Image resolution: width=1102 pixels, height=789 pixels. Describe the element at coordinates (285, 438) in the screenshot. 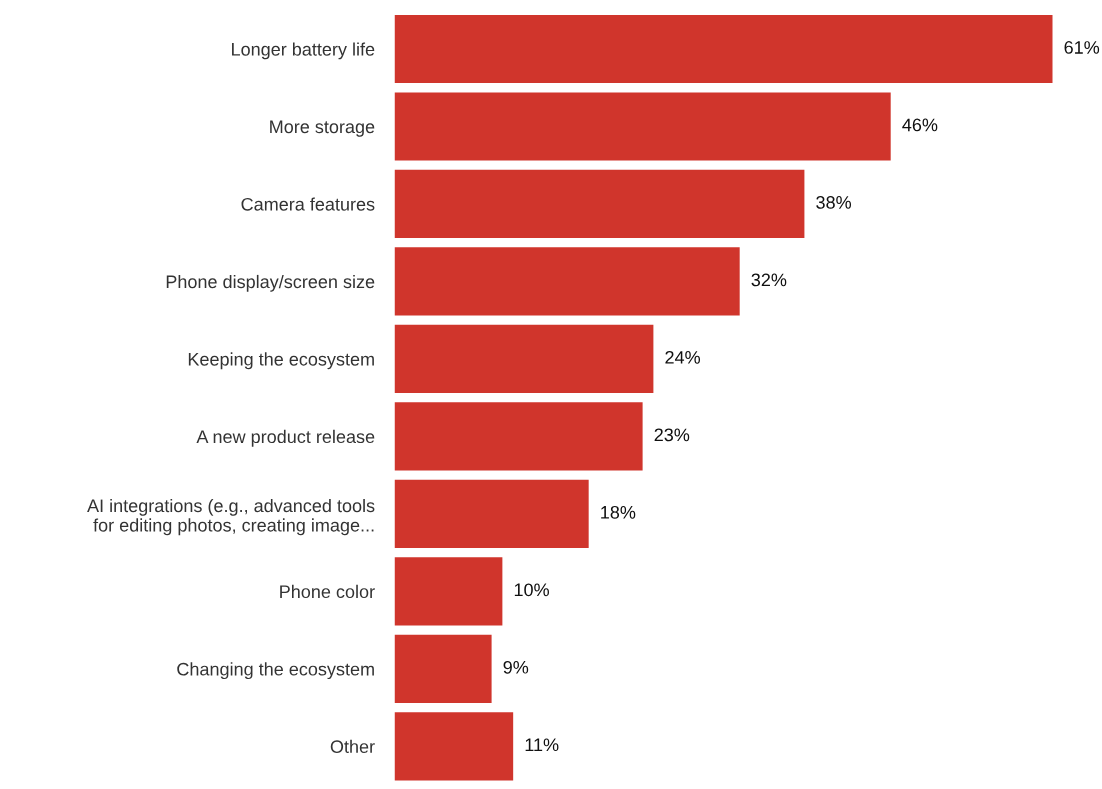

I see `y-tick-label: A new product release` at that location.